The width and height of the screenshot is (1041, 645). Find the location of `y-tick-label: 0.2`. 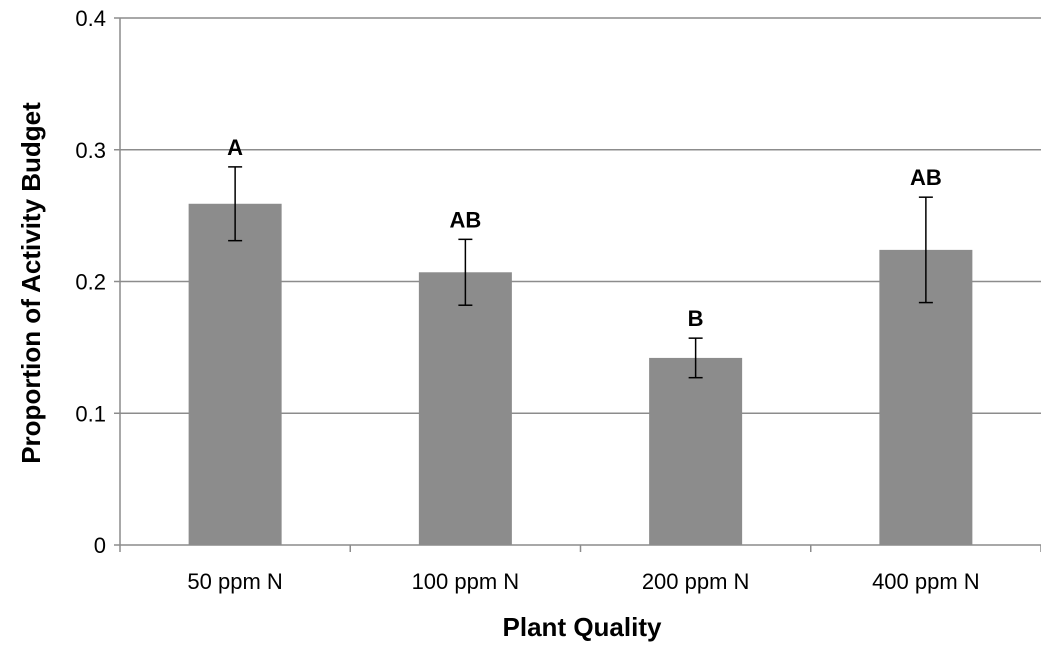

y-tick-label: 0.2 is located at coordinates (90, 282).